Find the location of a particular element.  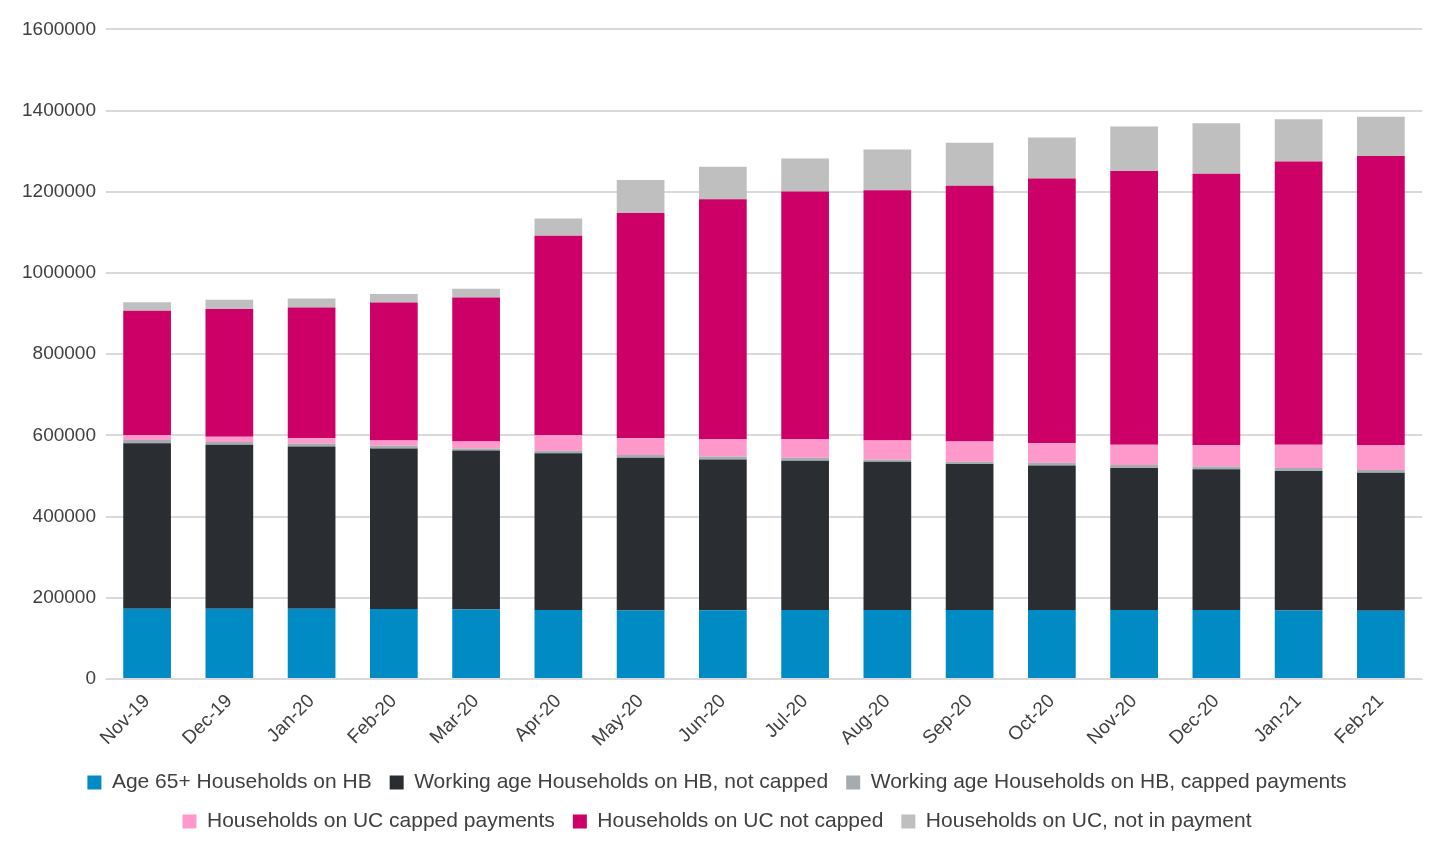

legend-label: Households on UC, not in payment is located at coordinates (1088, 820).